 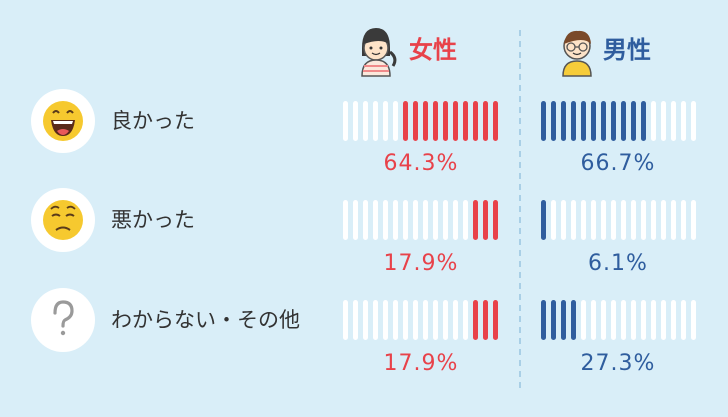 I want to click on category-label-bad: 悪かった, so click(x=153, y=220).